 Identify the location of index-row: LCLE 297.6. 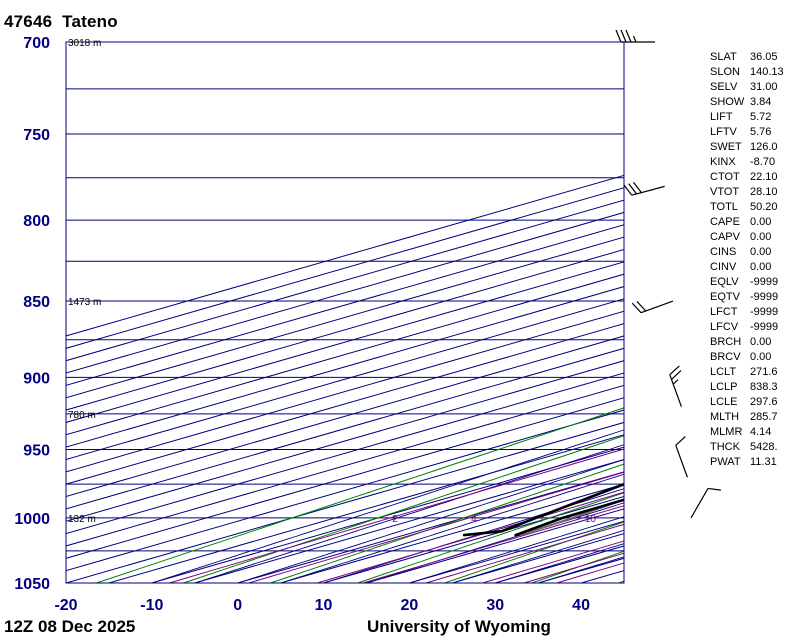
(747, 402).